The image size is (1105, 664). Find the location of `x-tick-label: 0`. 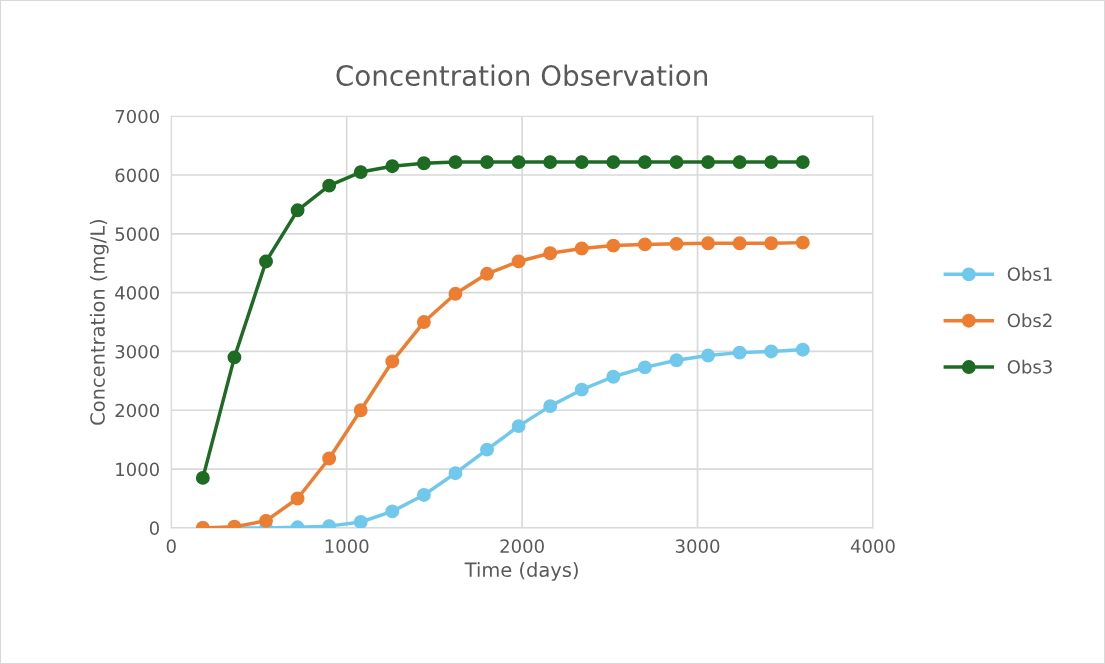

x-tick-label: 0 is located at coordinates (171, 546).